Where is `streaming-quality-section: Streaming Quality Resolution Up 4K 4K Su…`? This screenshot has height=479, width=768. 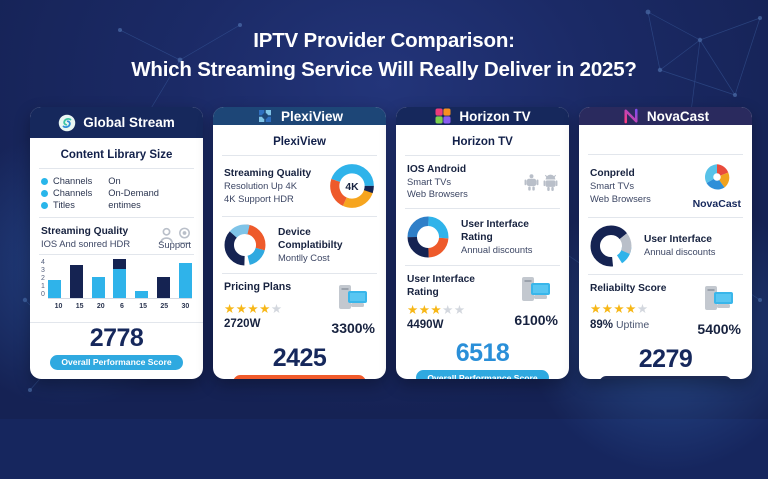
streaming-quality-section: Streaming Quality Resolution Up 4K 4K Su… is located at coordinates (299, 186).